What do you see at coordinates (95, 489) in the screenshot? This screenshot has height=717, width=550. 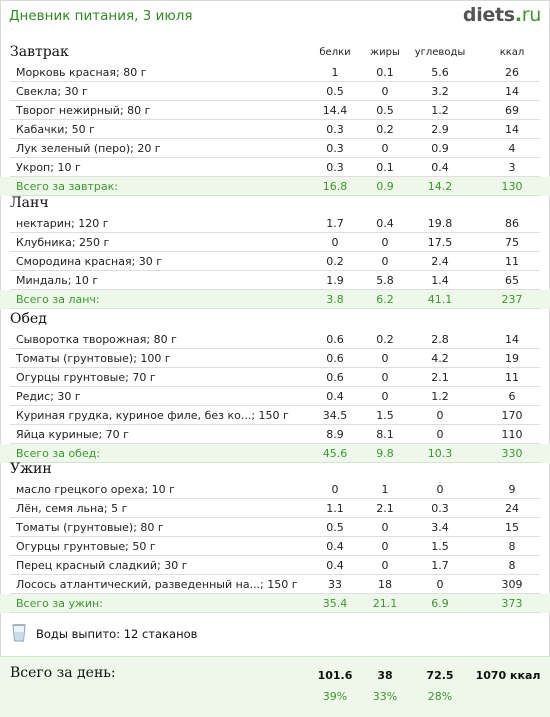 I see `food-name: масло грецкого ореха; 10 г` at bounding box center [95, 489].